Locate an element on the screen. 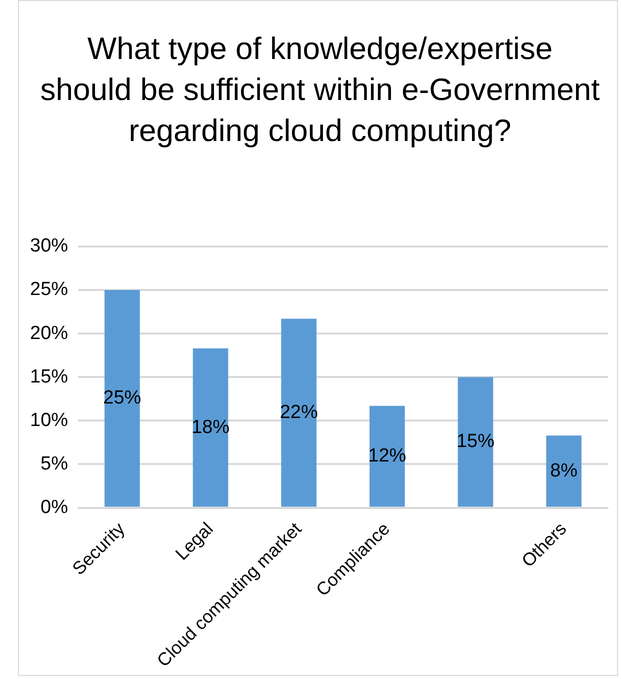 This screenshot has height=679, width=621. y-tick-label: 15% is located at coordinates (49, 377).